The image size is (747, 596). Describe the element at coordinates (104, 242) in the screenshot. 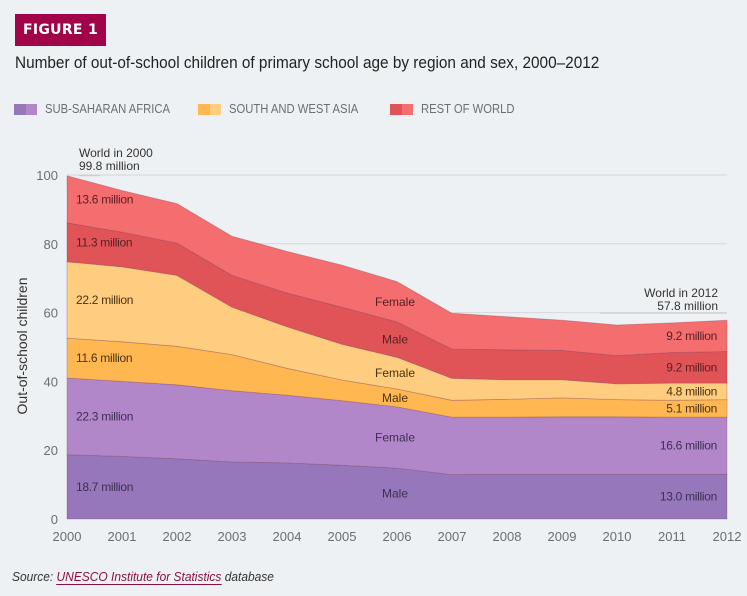

I see `start-value-label: 11.3 million` at that location.